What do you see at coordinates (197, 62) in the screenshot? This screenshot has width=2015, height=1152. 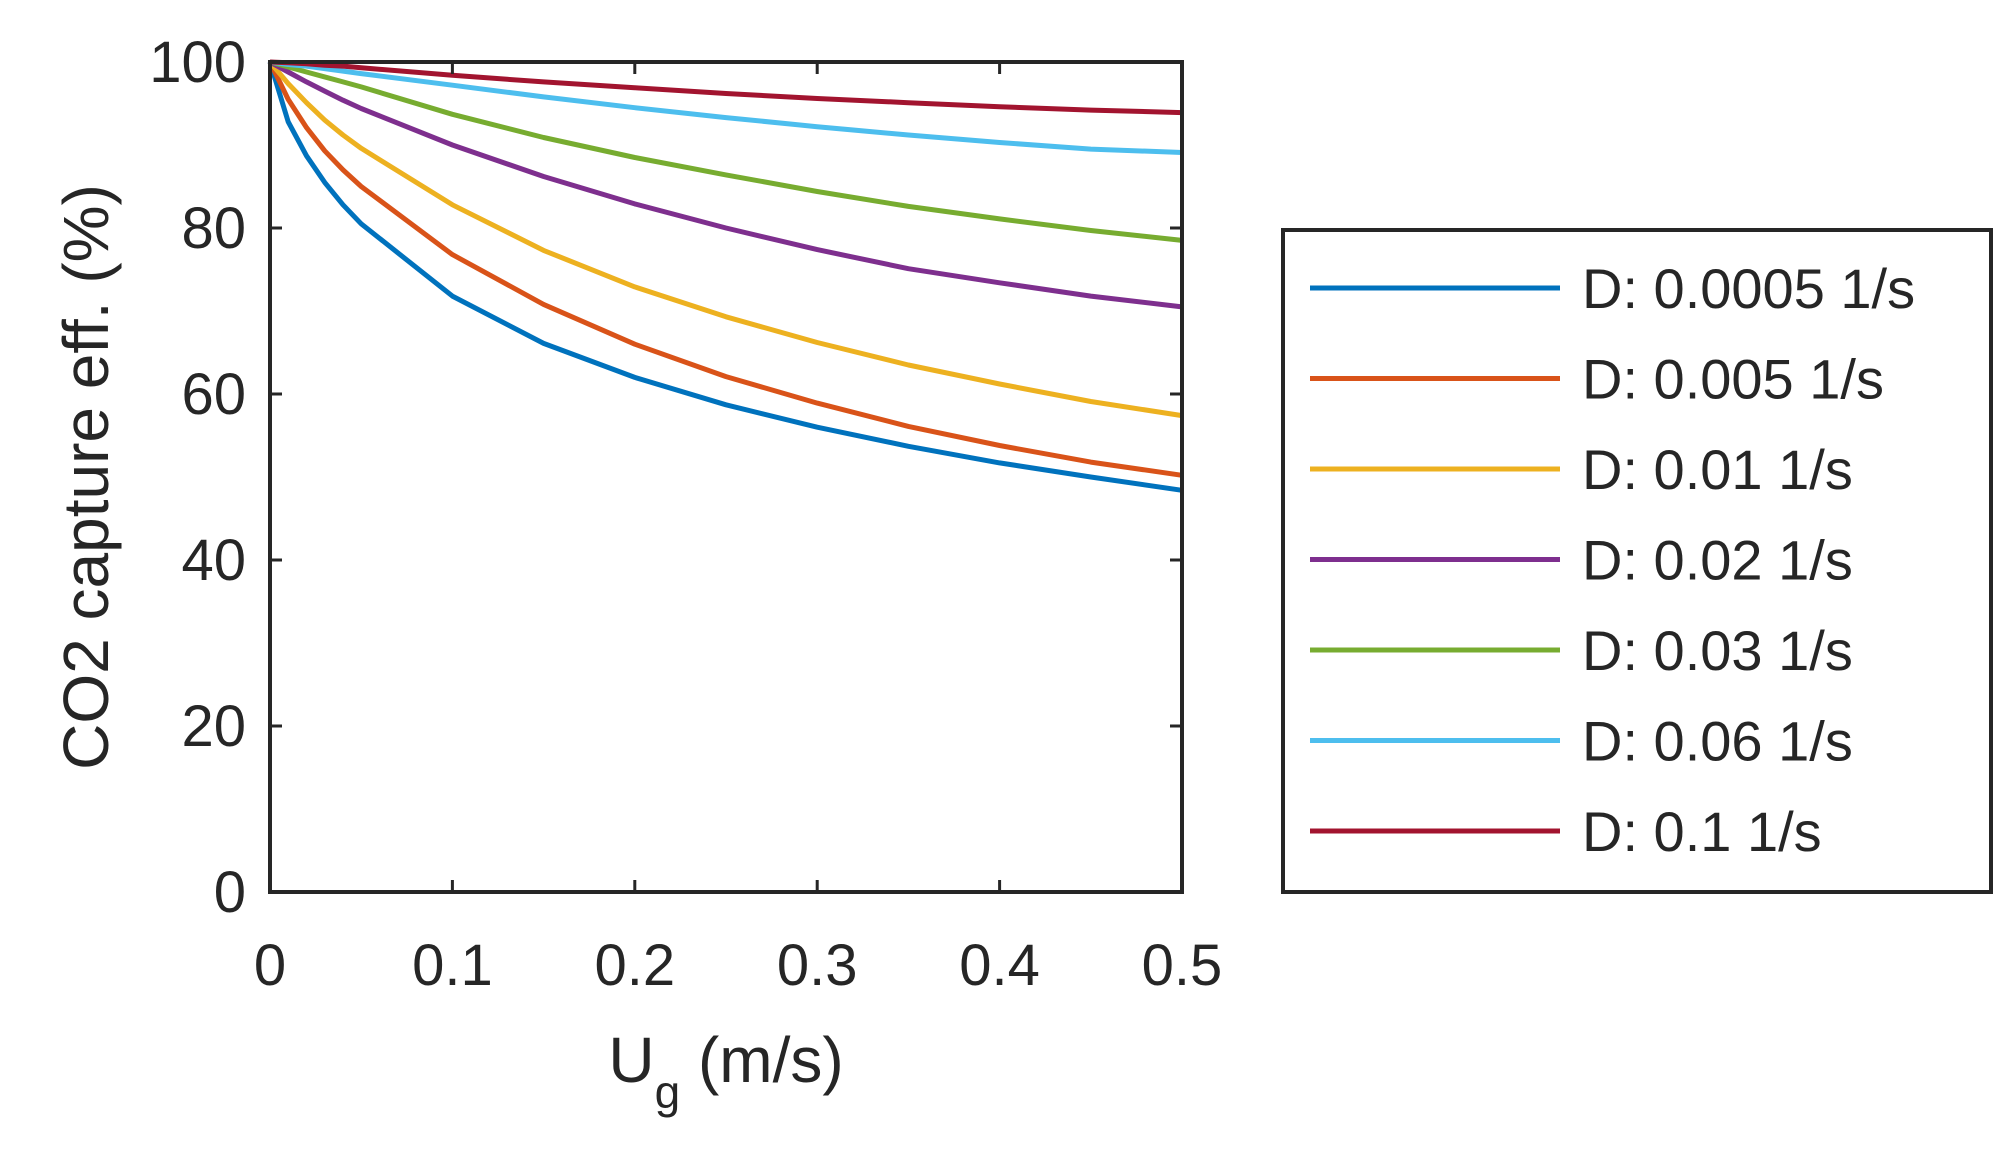 I see `y-tick-label: 100` at bounding box center [197, 62].